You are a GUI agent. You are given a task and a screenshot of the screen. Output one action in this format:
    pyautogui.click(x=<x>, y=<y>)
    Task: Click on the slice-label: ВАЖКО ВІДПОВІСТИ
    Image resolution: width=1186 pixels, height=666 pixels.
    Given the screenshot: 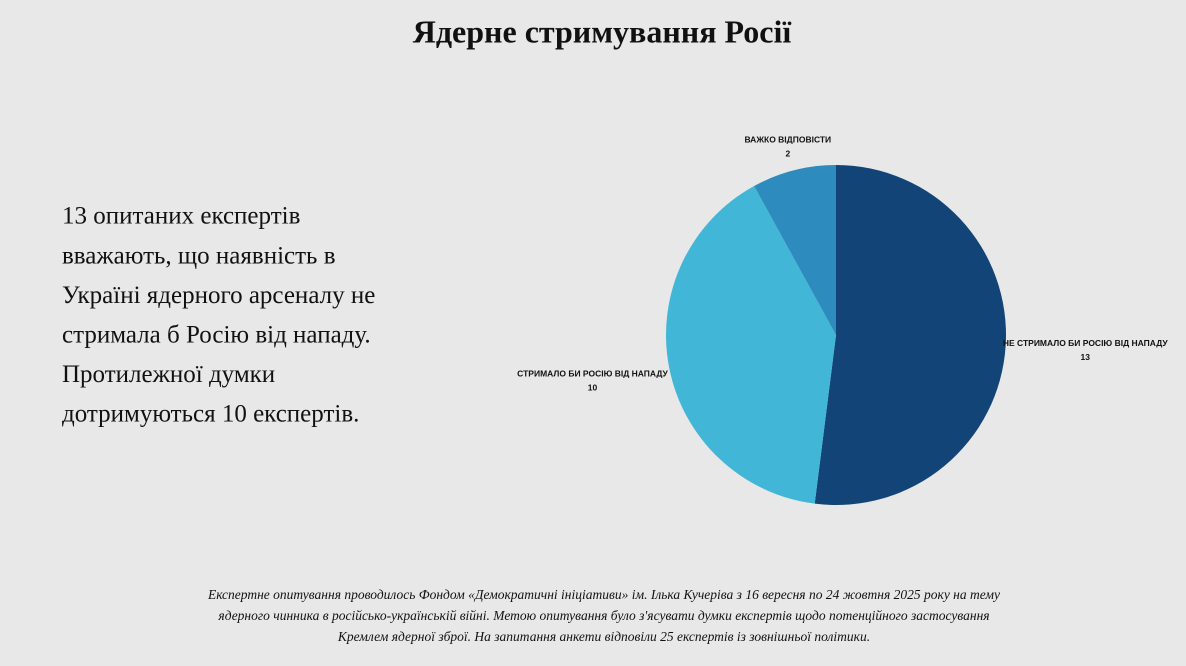 What is the action you would take?
    pyautogui.click(x=787, y=140)
    